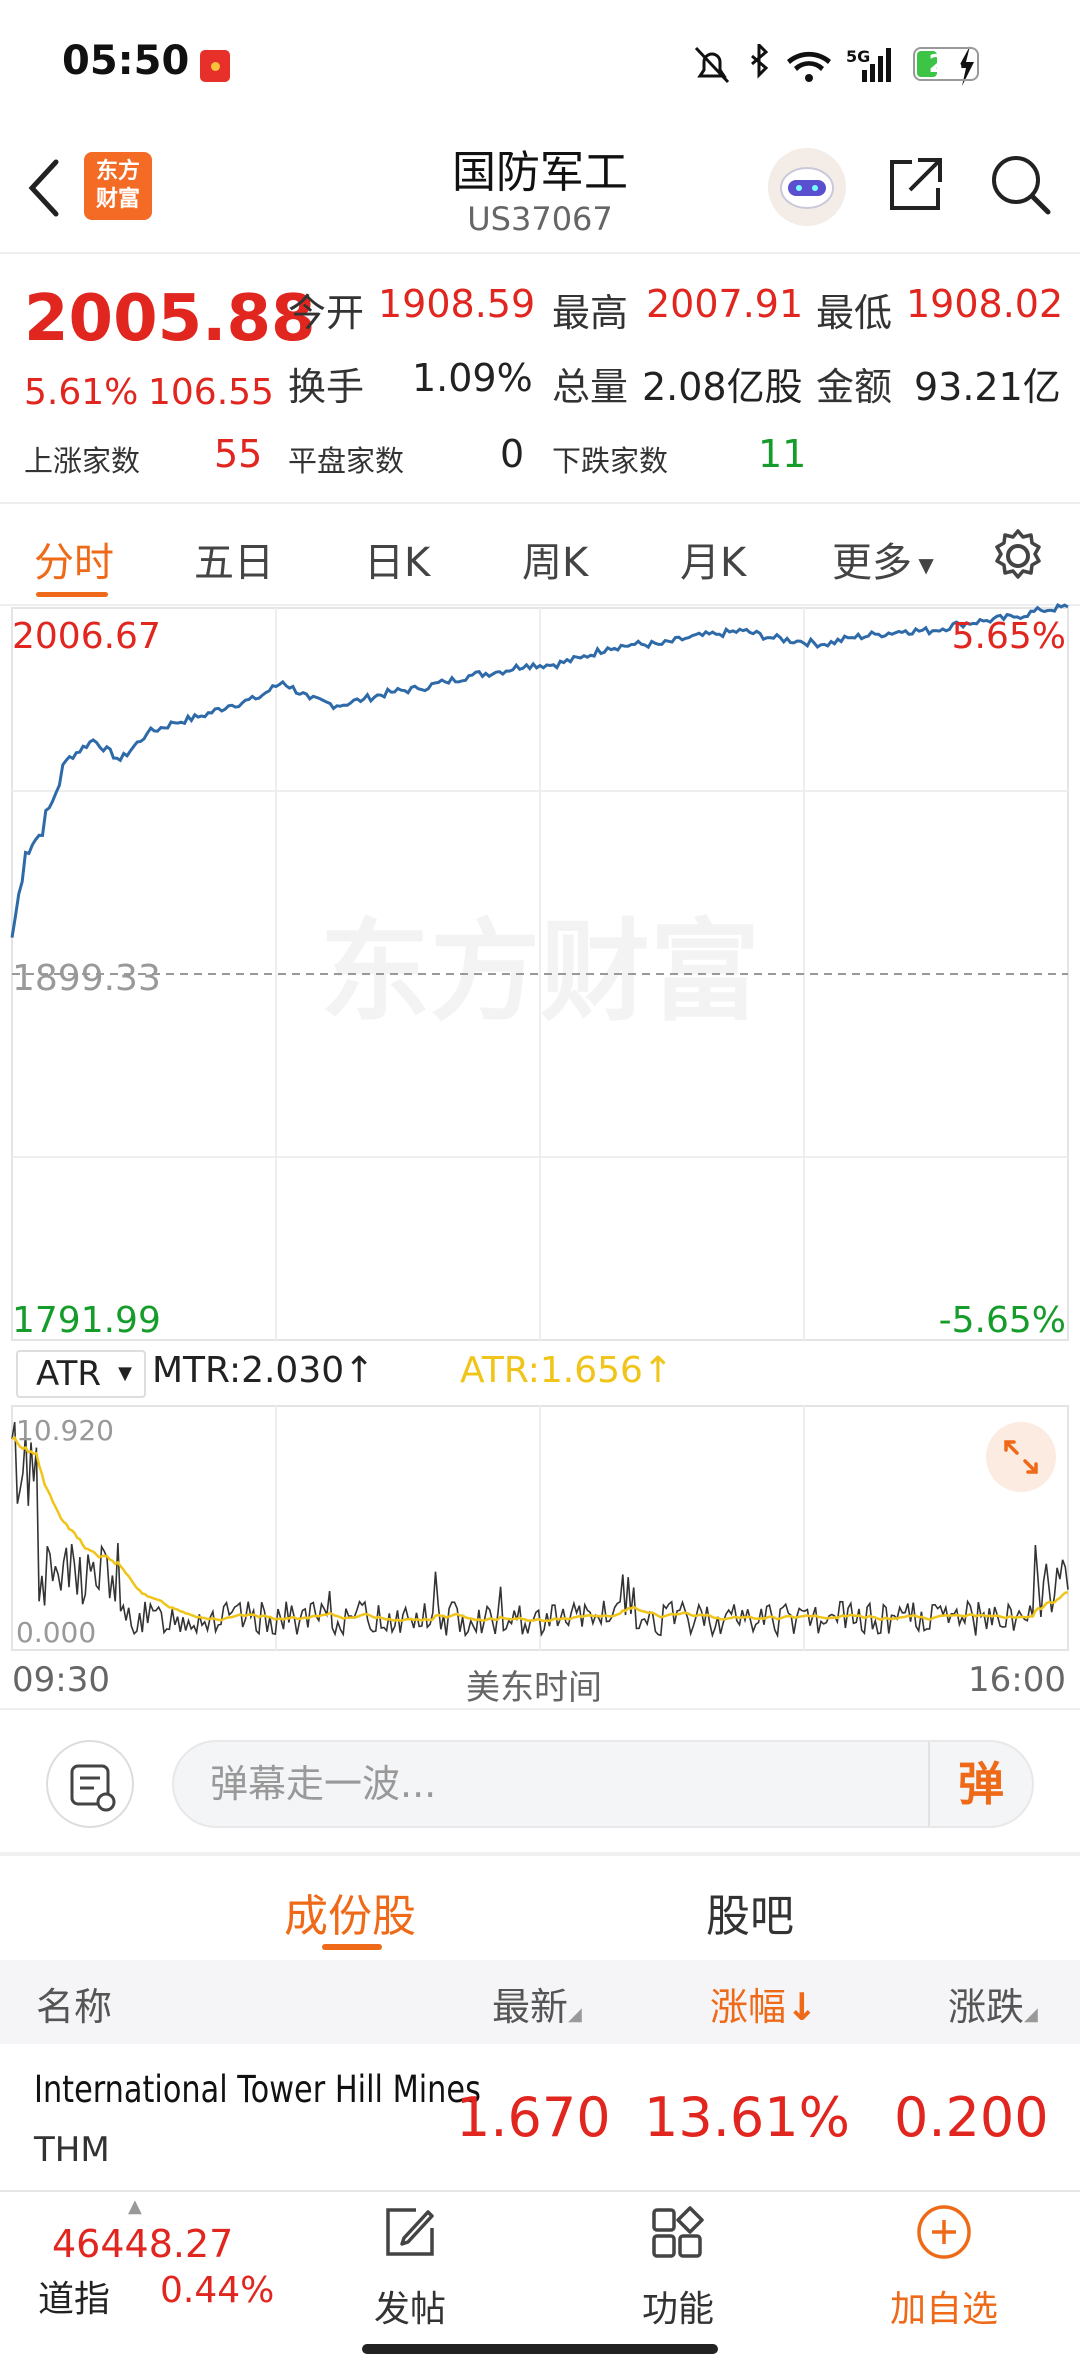 The width and height of the screenshot is (1080, 2376). What do you see at coordinates (540, 172) in the screenshot?
I see `page-title: 国防军工` at bounding box center [540, 172].